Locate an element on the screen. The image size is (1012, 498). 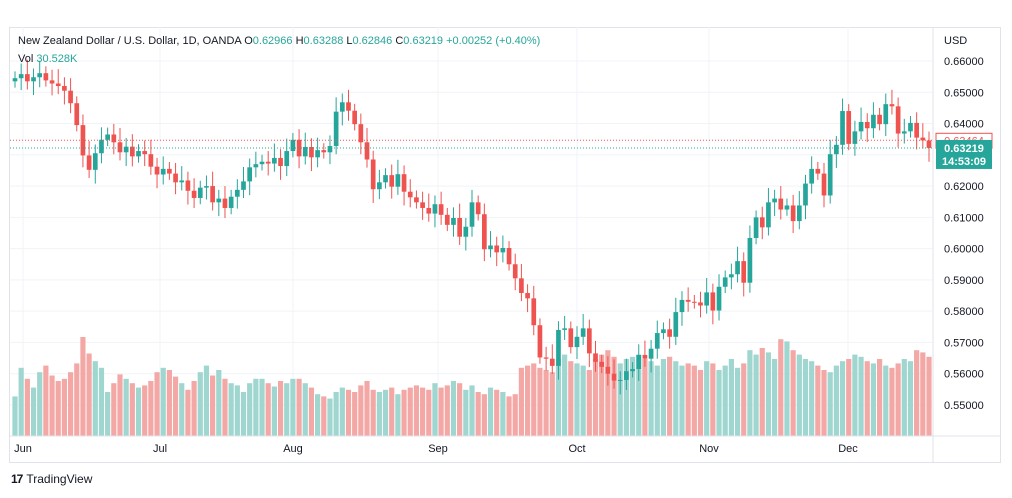
last-price-badge: 0.63219 14:53:09 is located at coordinates (964, 154).